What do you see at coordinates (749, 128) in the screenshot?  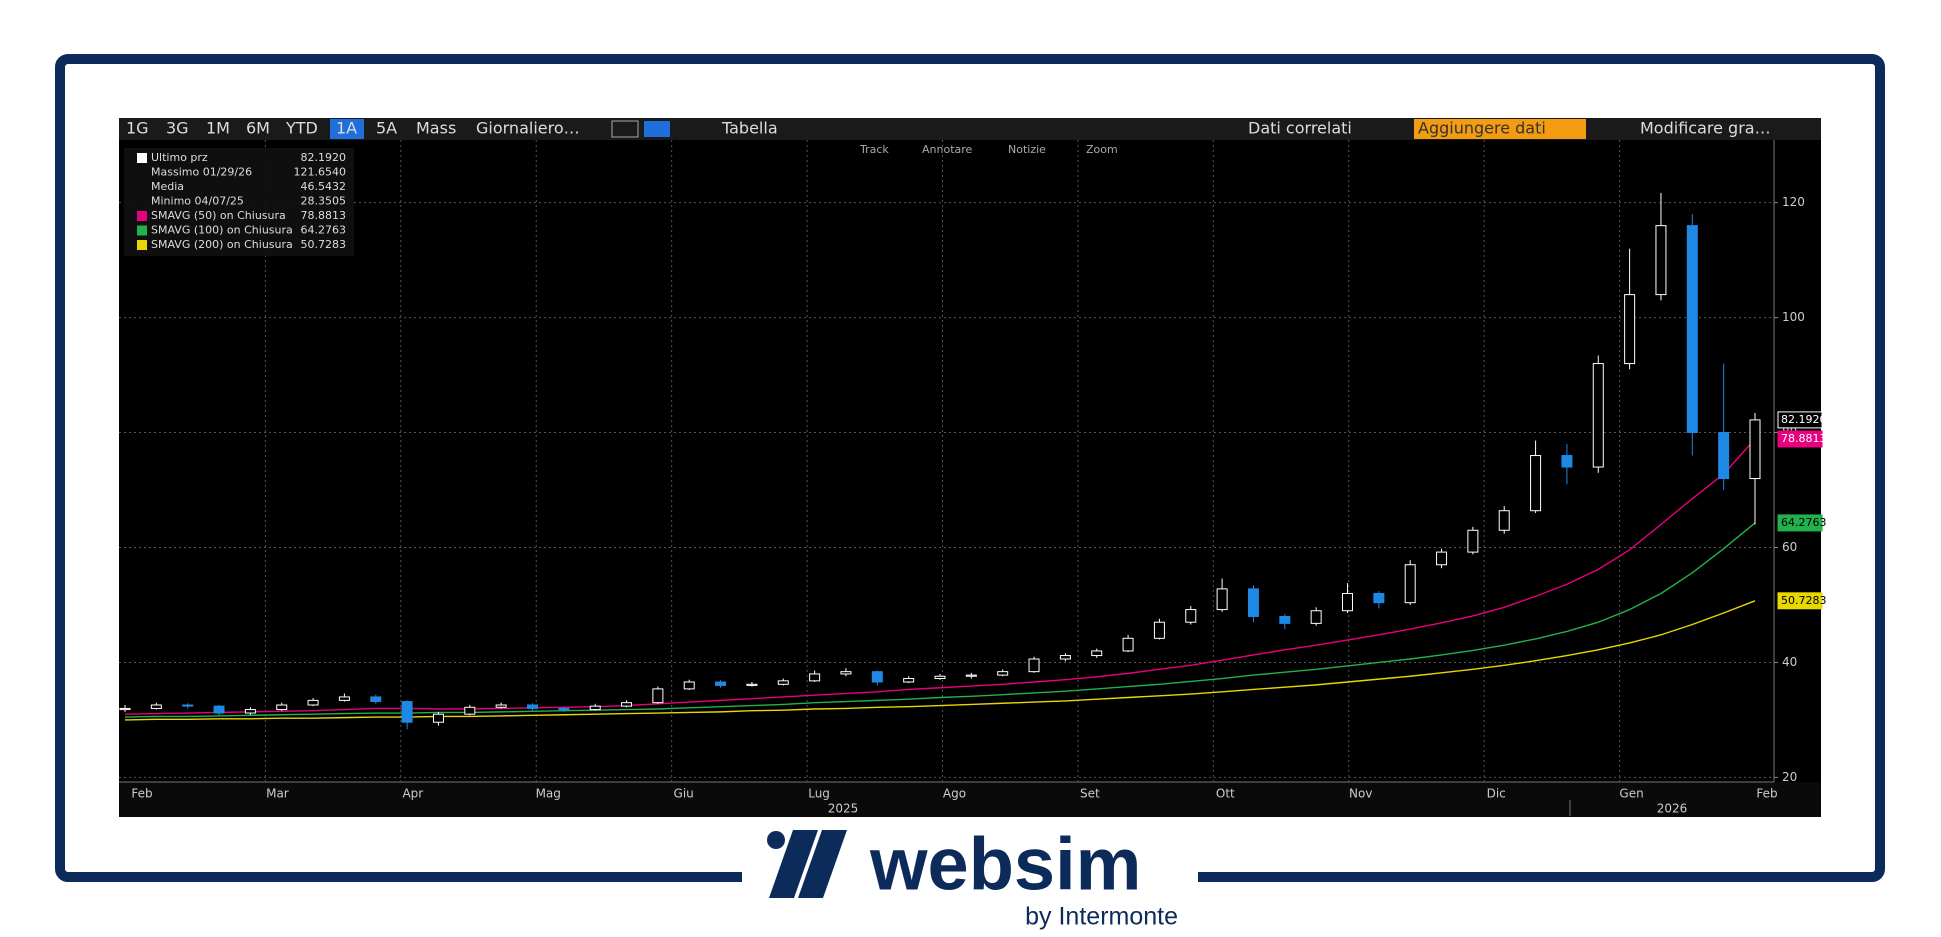 I see `toolbar-button: Tabella` at bounding box center [749, 128].